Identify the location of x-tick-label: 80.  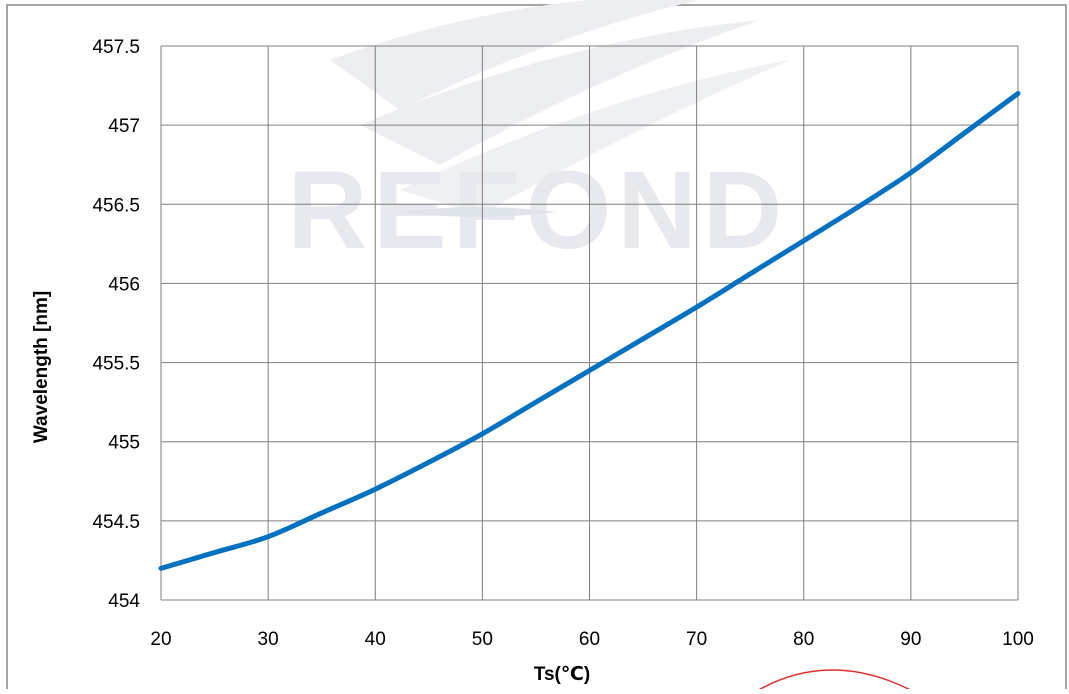
(803, 639).